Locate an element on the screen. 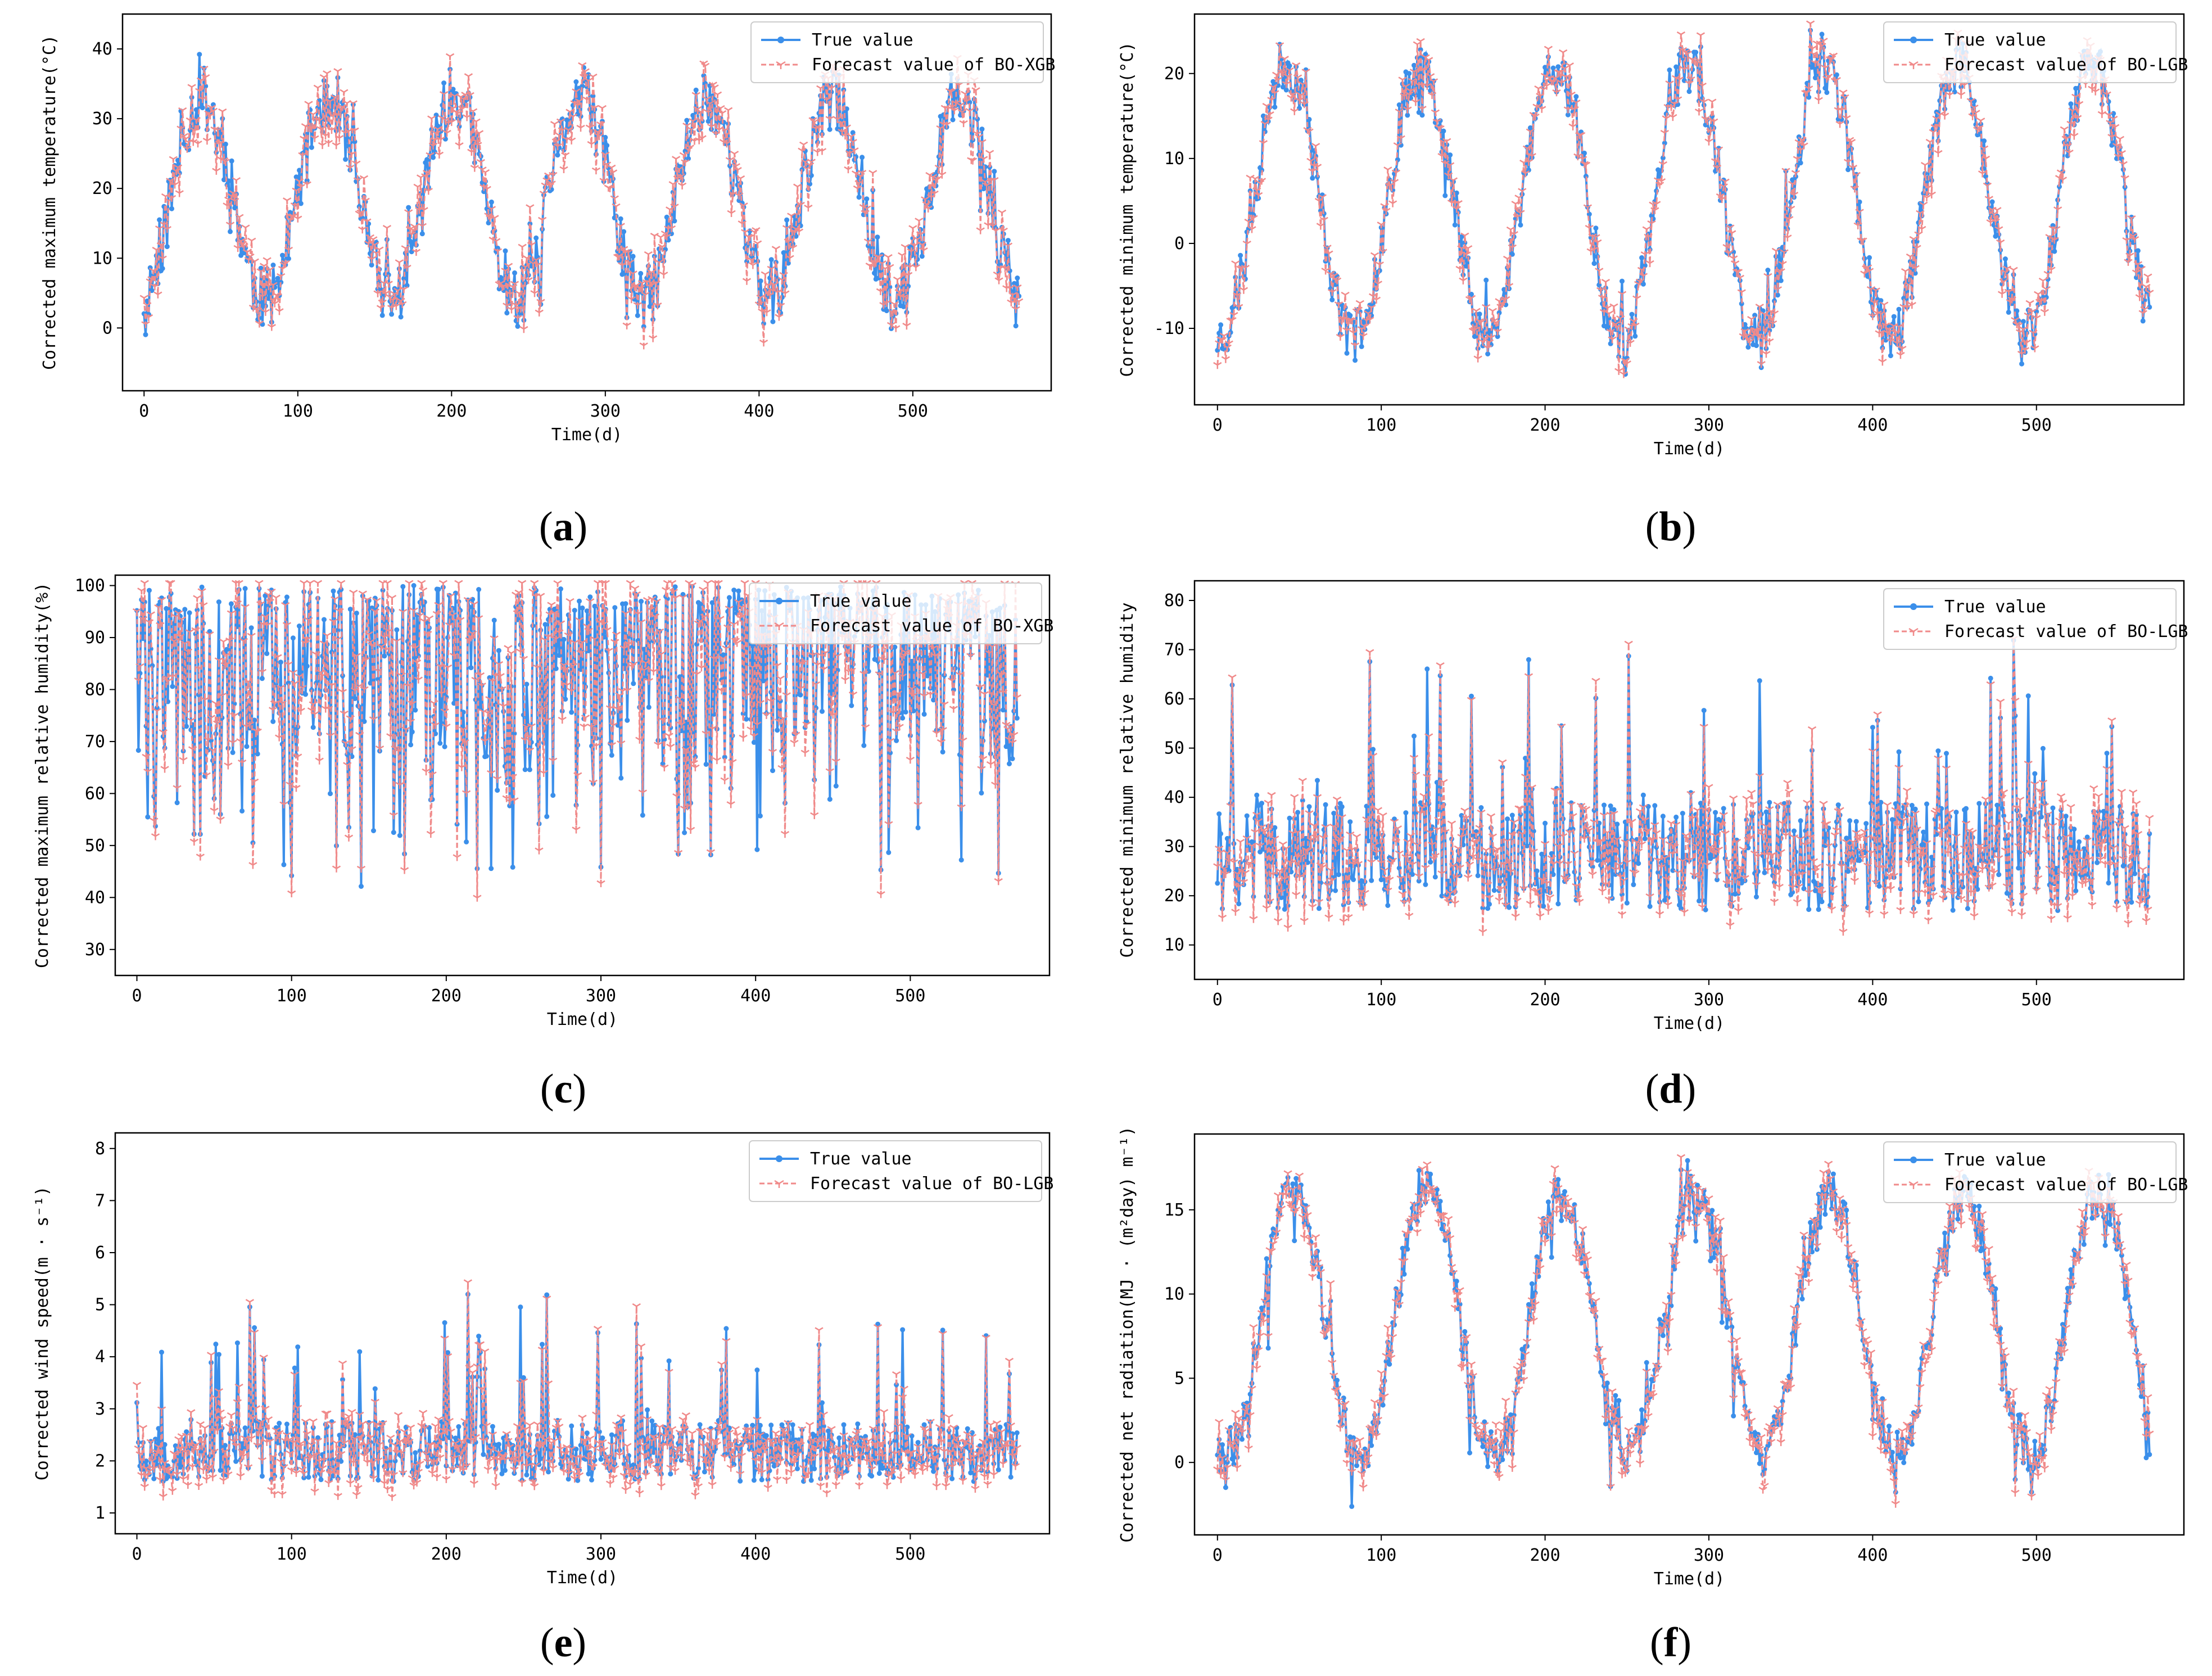  axes-frame is located at coordinates (586, 202).